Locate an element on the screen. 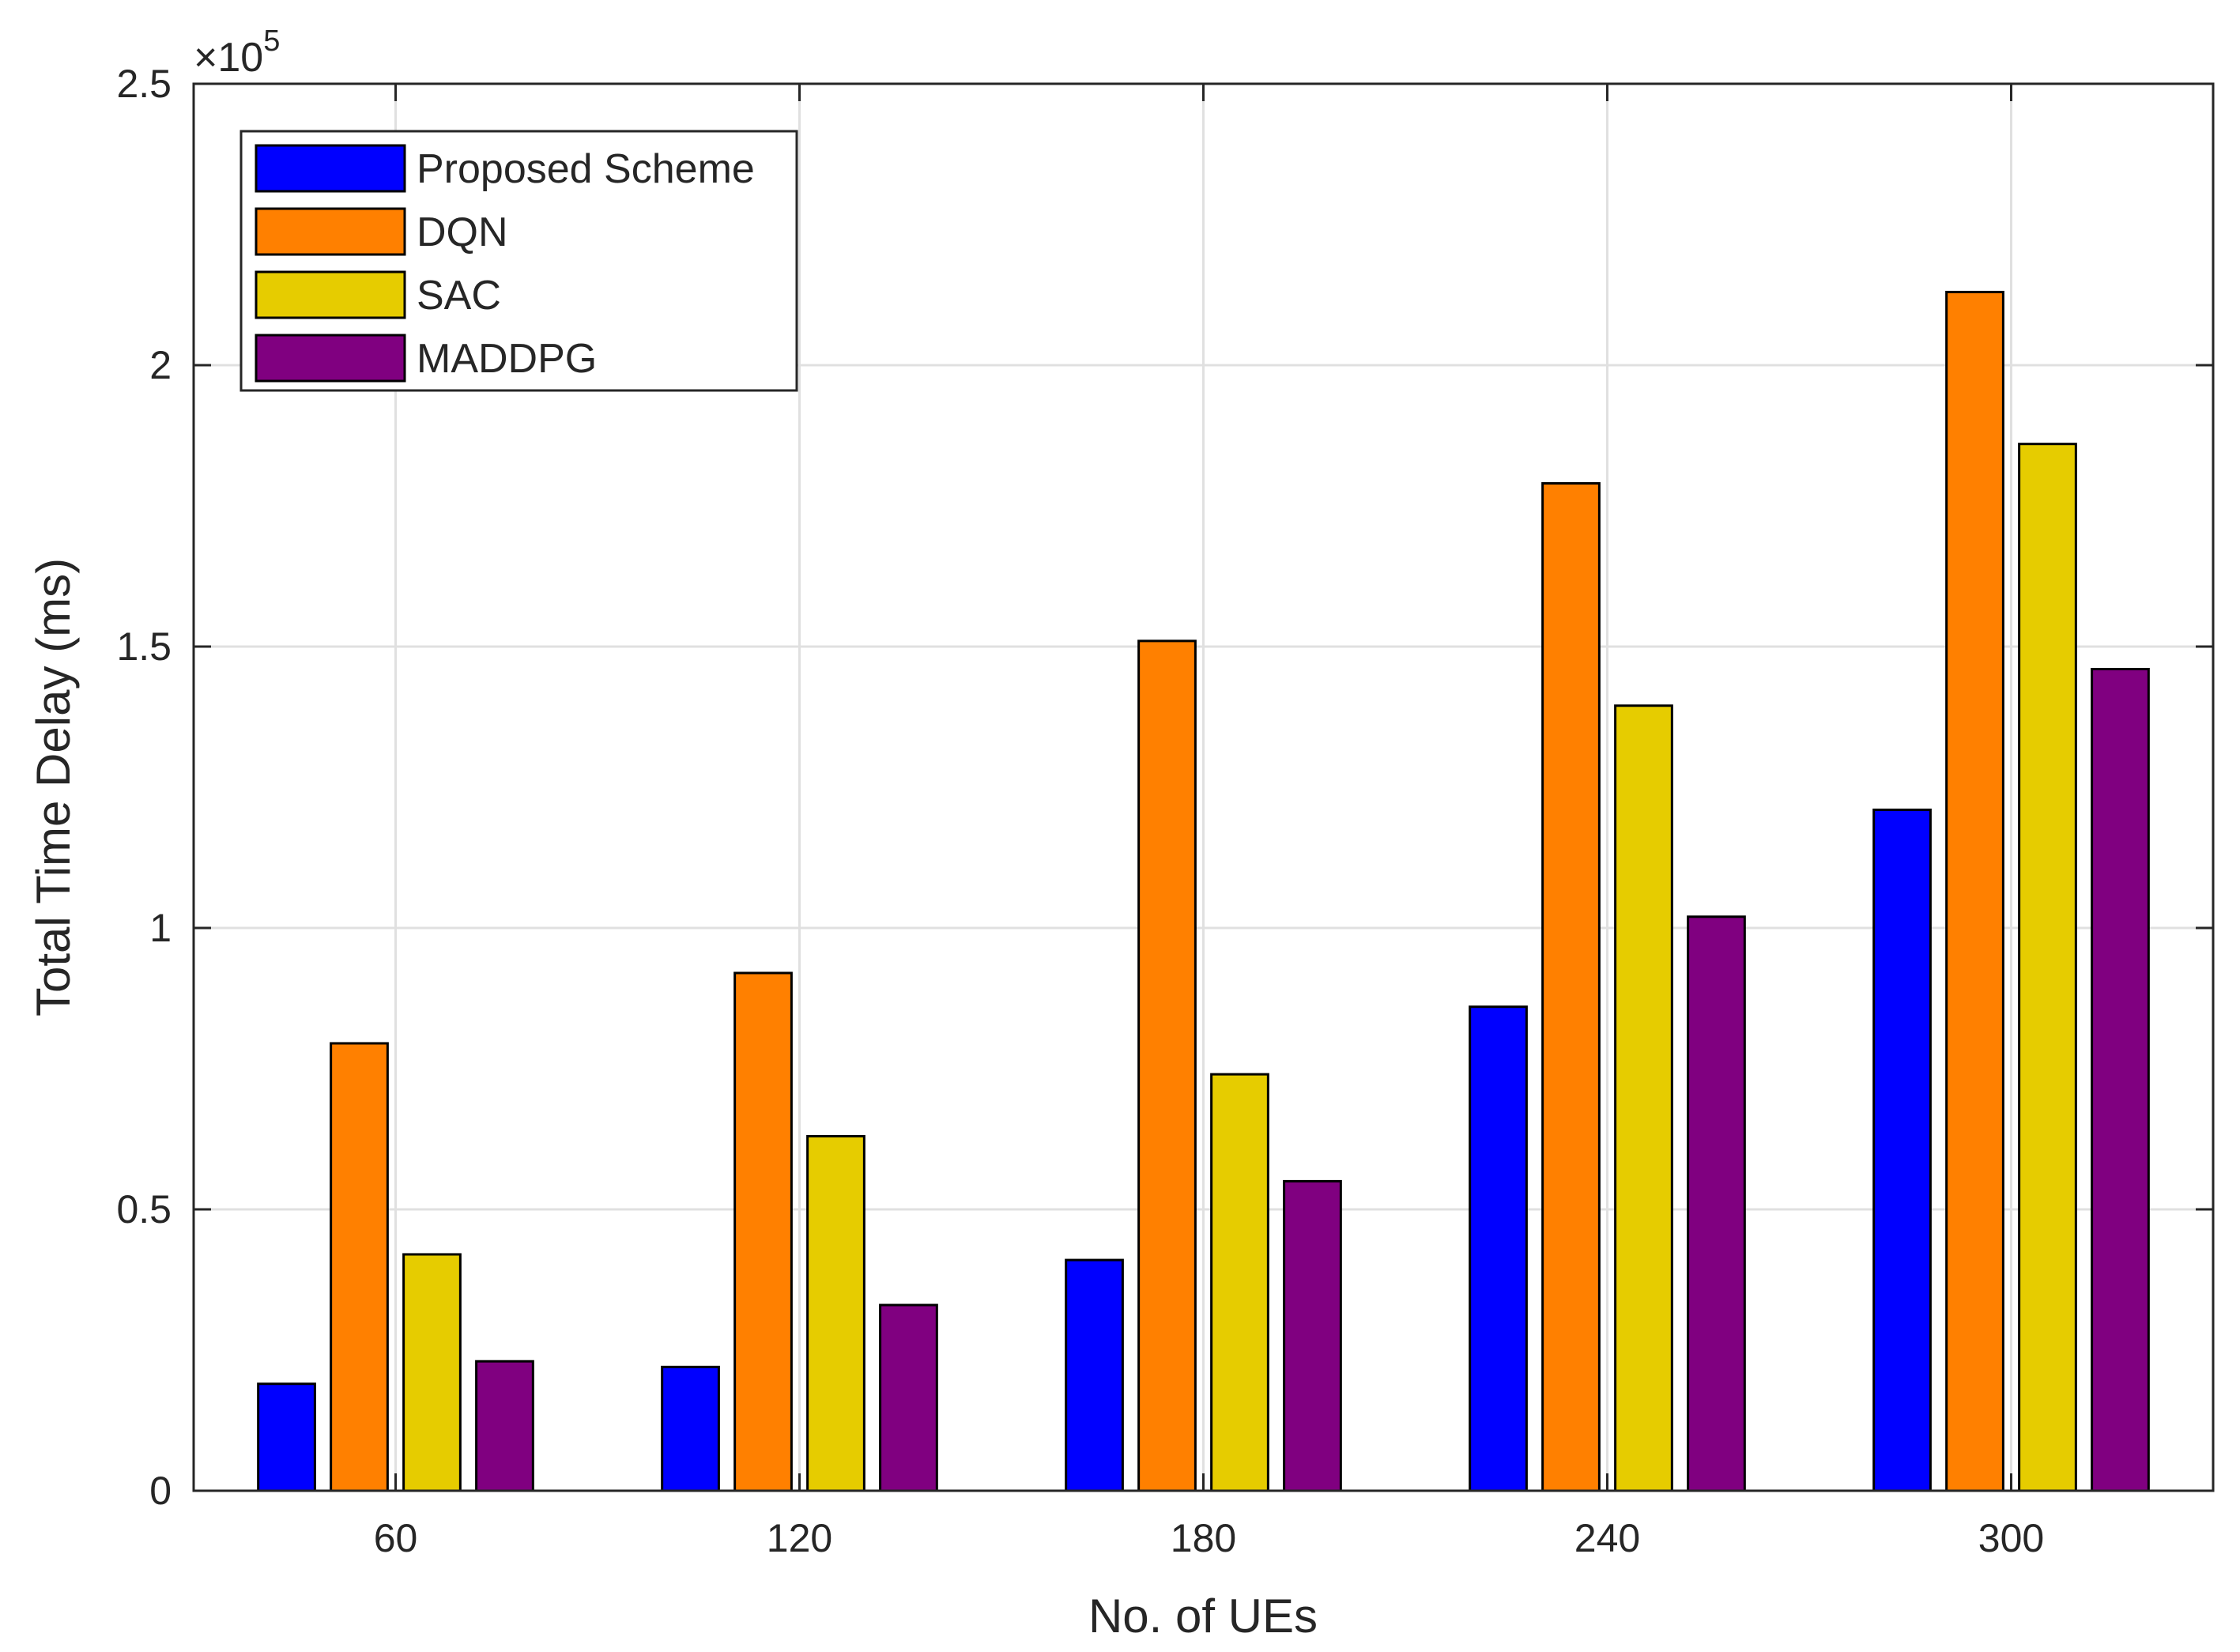 This screenshot has height=1652, width=2240. y-tick-label: 1.5 is located at coordinates (144, 646).